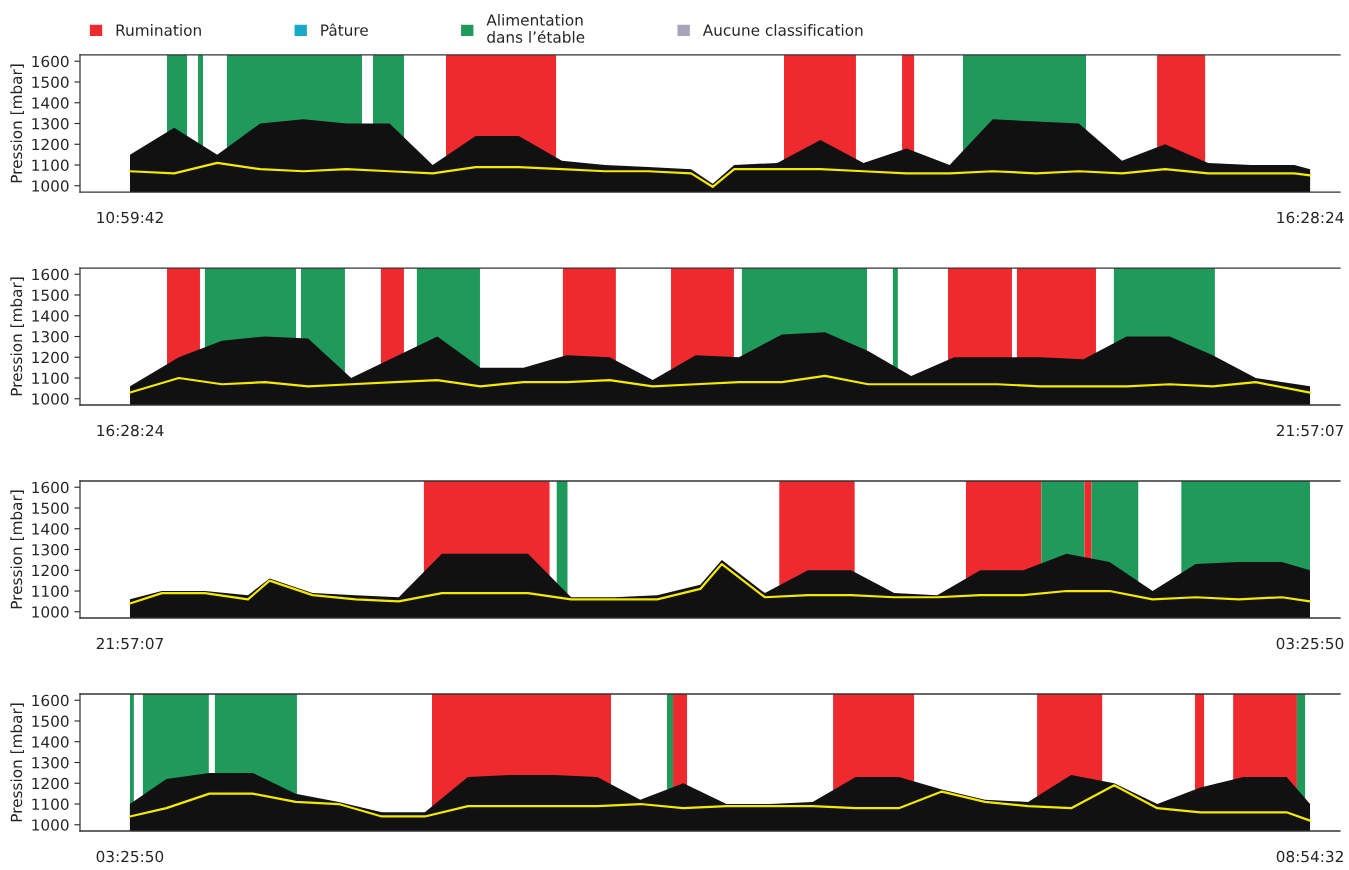  Describe the element at coordinates (535, 28) in the screenshot. I see `legend-label: Alimentation dans l’étable` at that location.